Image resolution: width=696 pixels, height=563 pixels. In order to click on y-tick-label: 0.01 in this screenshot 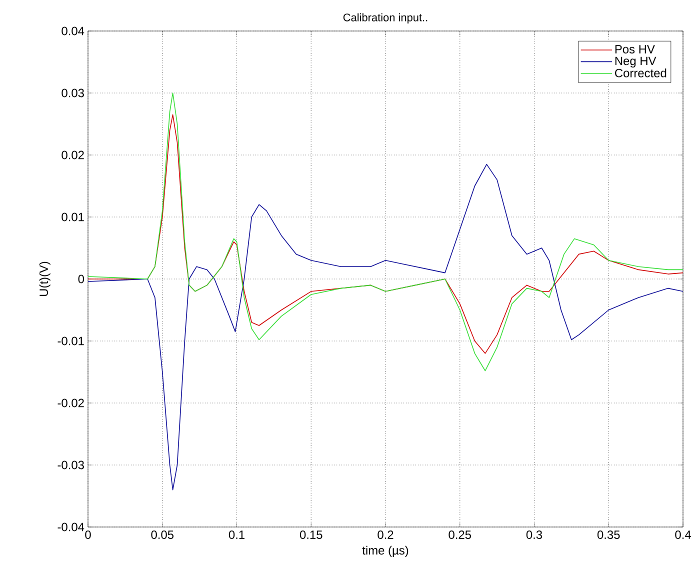, I will do `click(73, 217)`.